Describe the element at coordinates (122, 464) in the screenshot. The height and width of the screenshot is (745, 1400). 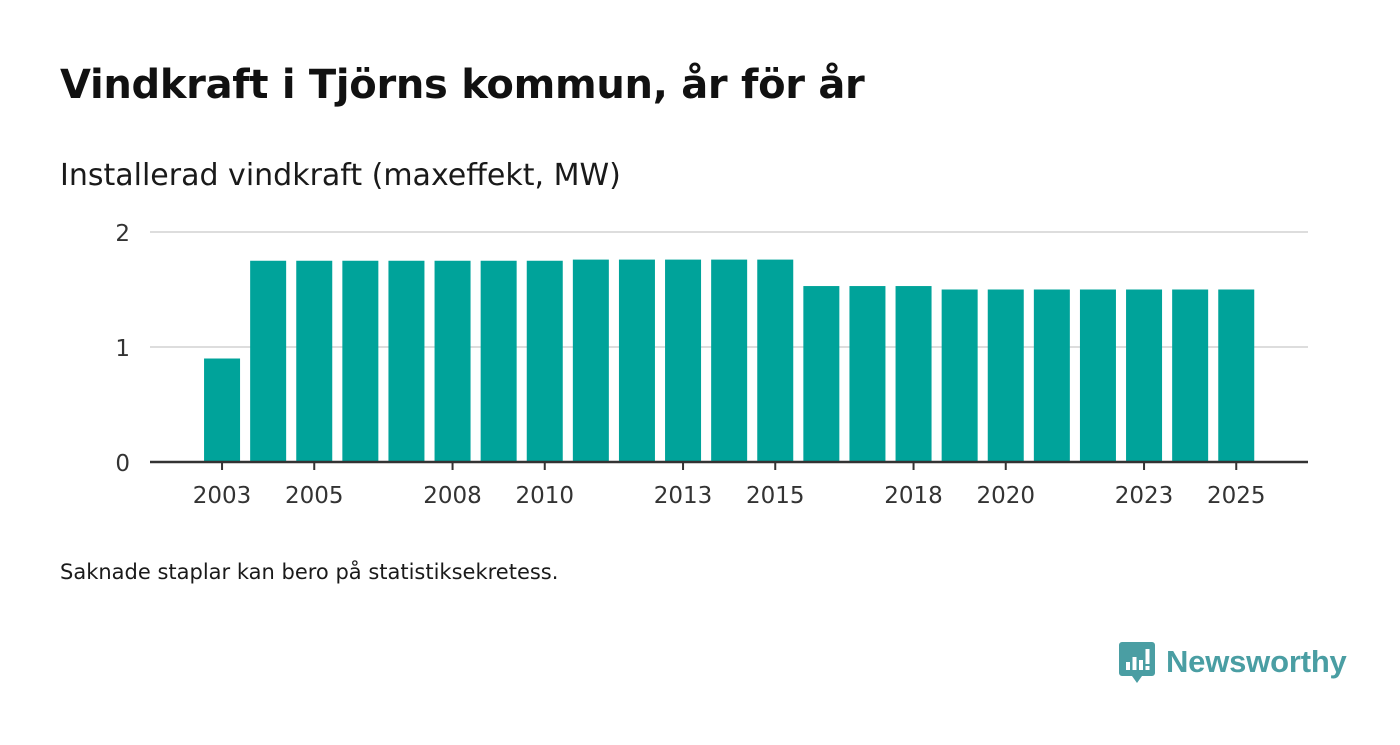
I see `y-tick-label: 0` at that location.